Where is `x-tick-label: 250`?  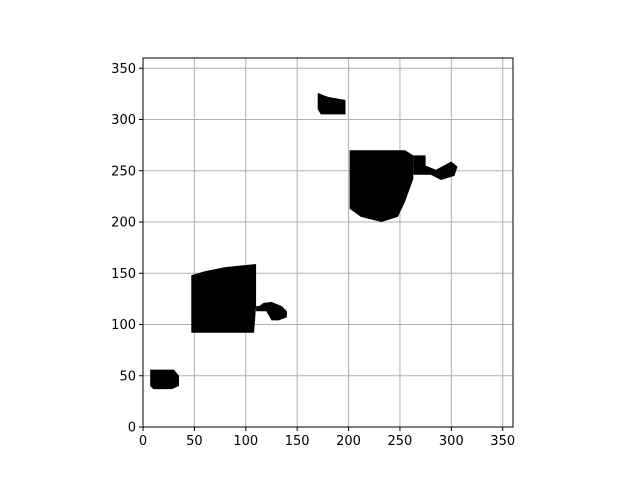
x-tick-label: 250 is located at coordinates (400, 441).